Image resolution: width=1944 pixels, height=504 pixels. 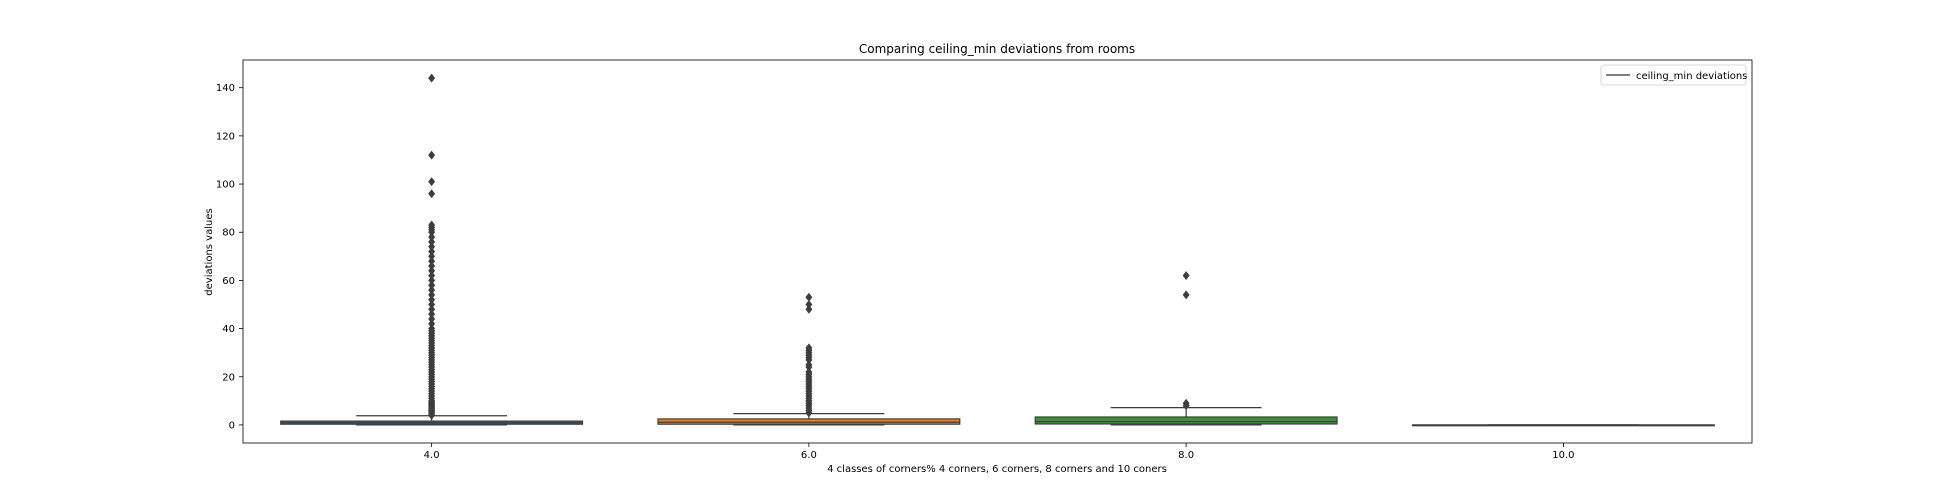 What do you see at coordinates (209, 251) in the screenshot?
I see `y-axis-label: deviations values` at bounding box center [209, 251].